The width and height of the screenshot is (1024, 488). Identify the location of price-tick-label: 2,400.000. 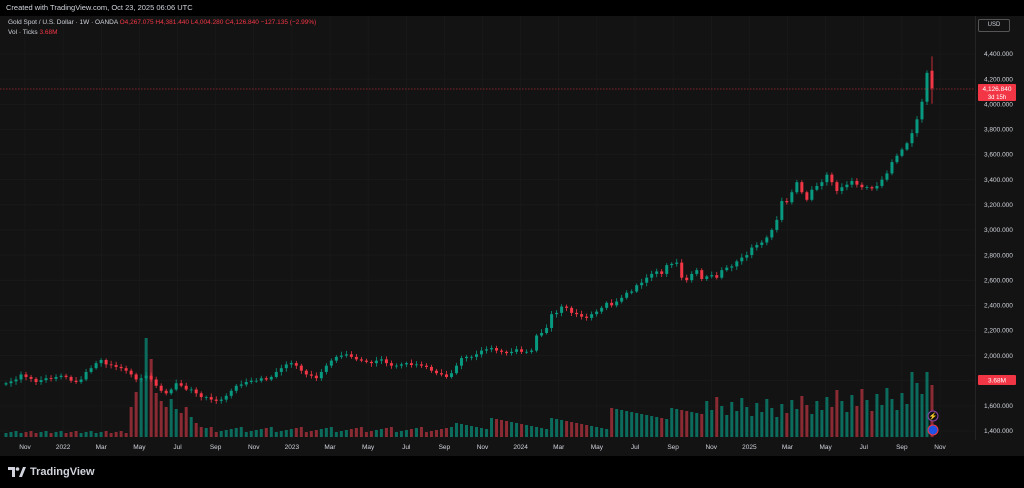
(998, 306).